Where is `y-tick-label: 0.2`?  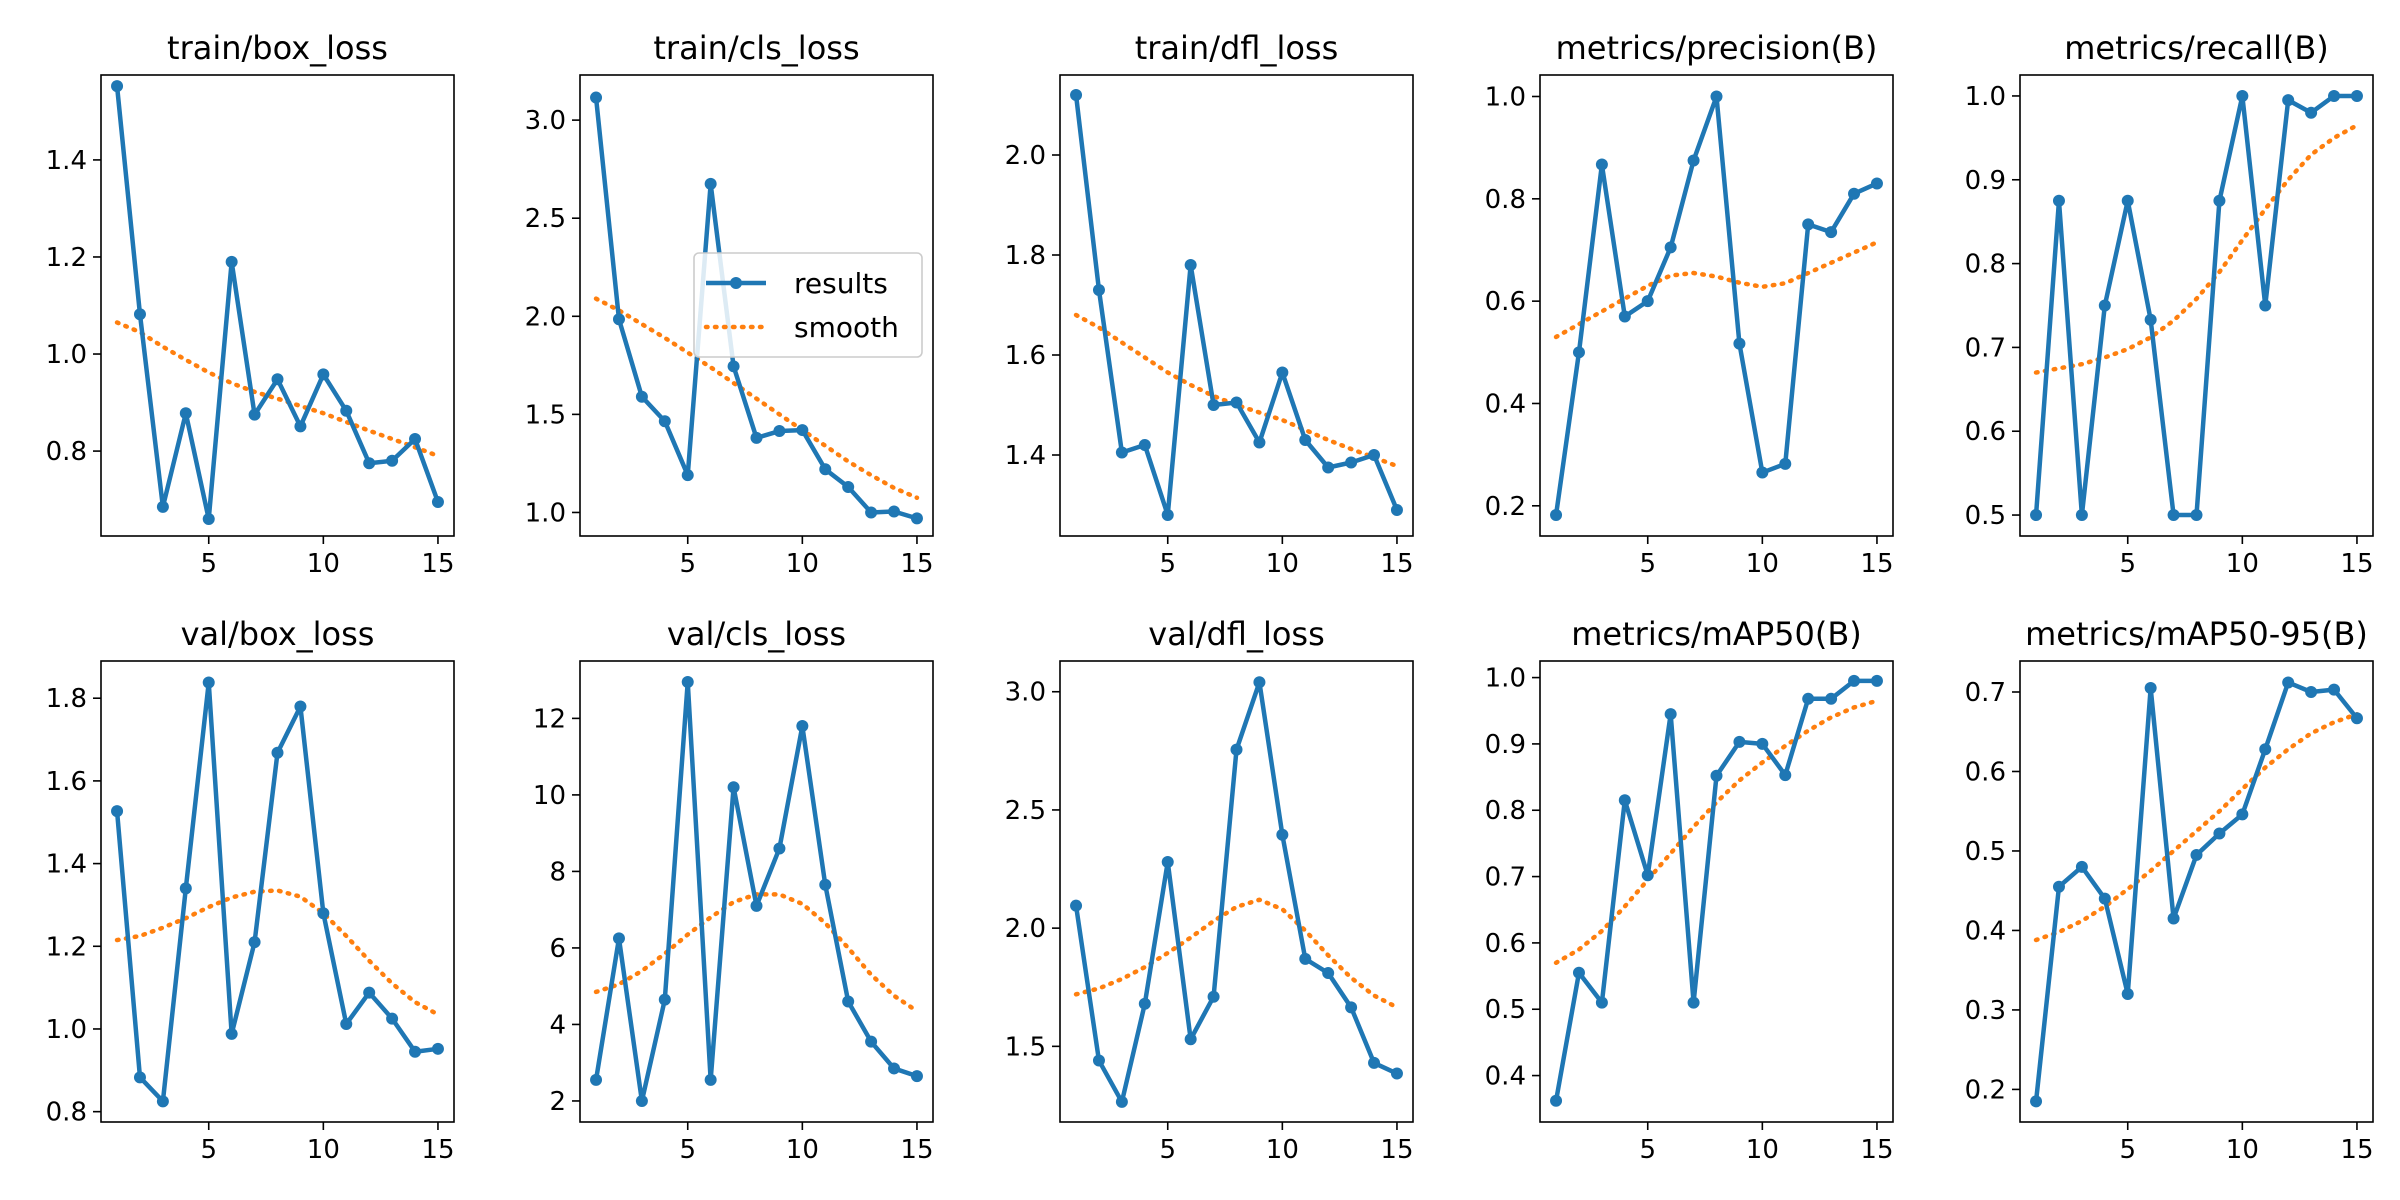
y-tick-label: 0.2 is located at coordinates (1985, 1090).